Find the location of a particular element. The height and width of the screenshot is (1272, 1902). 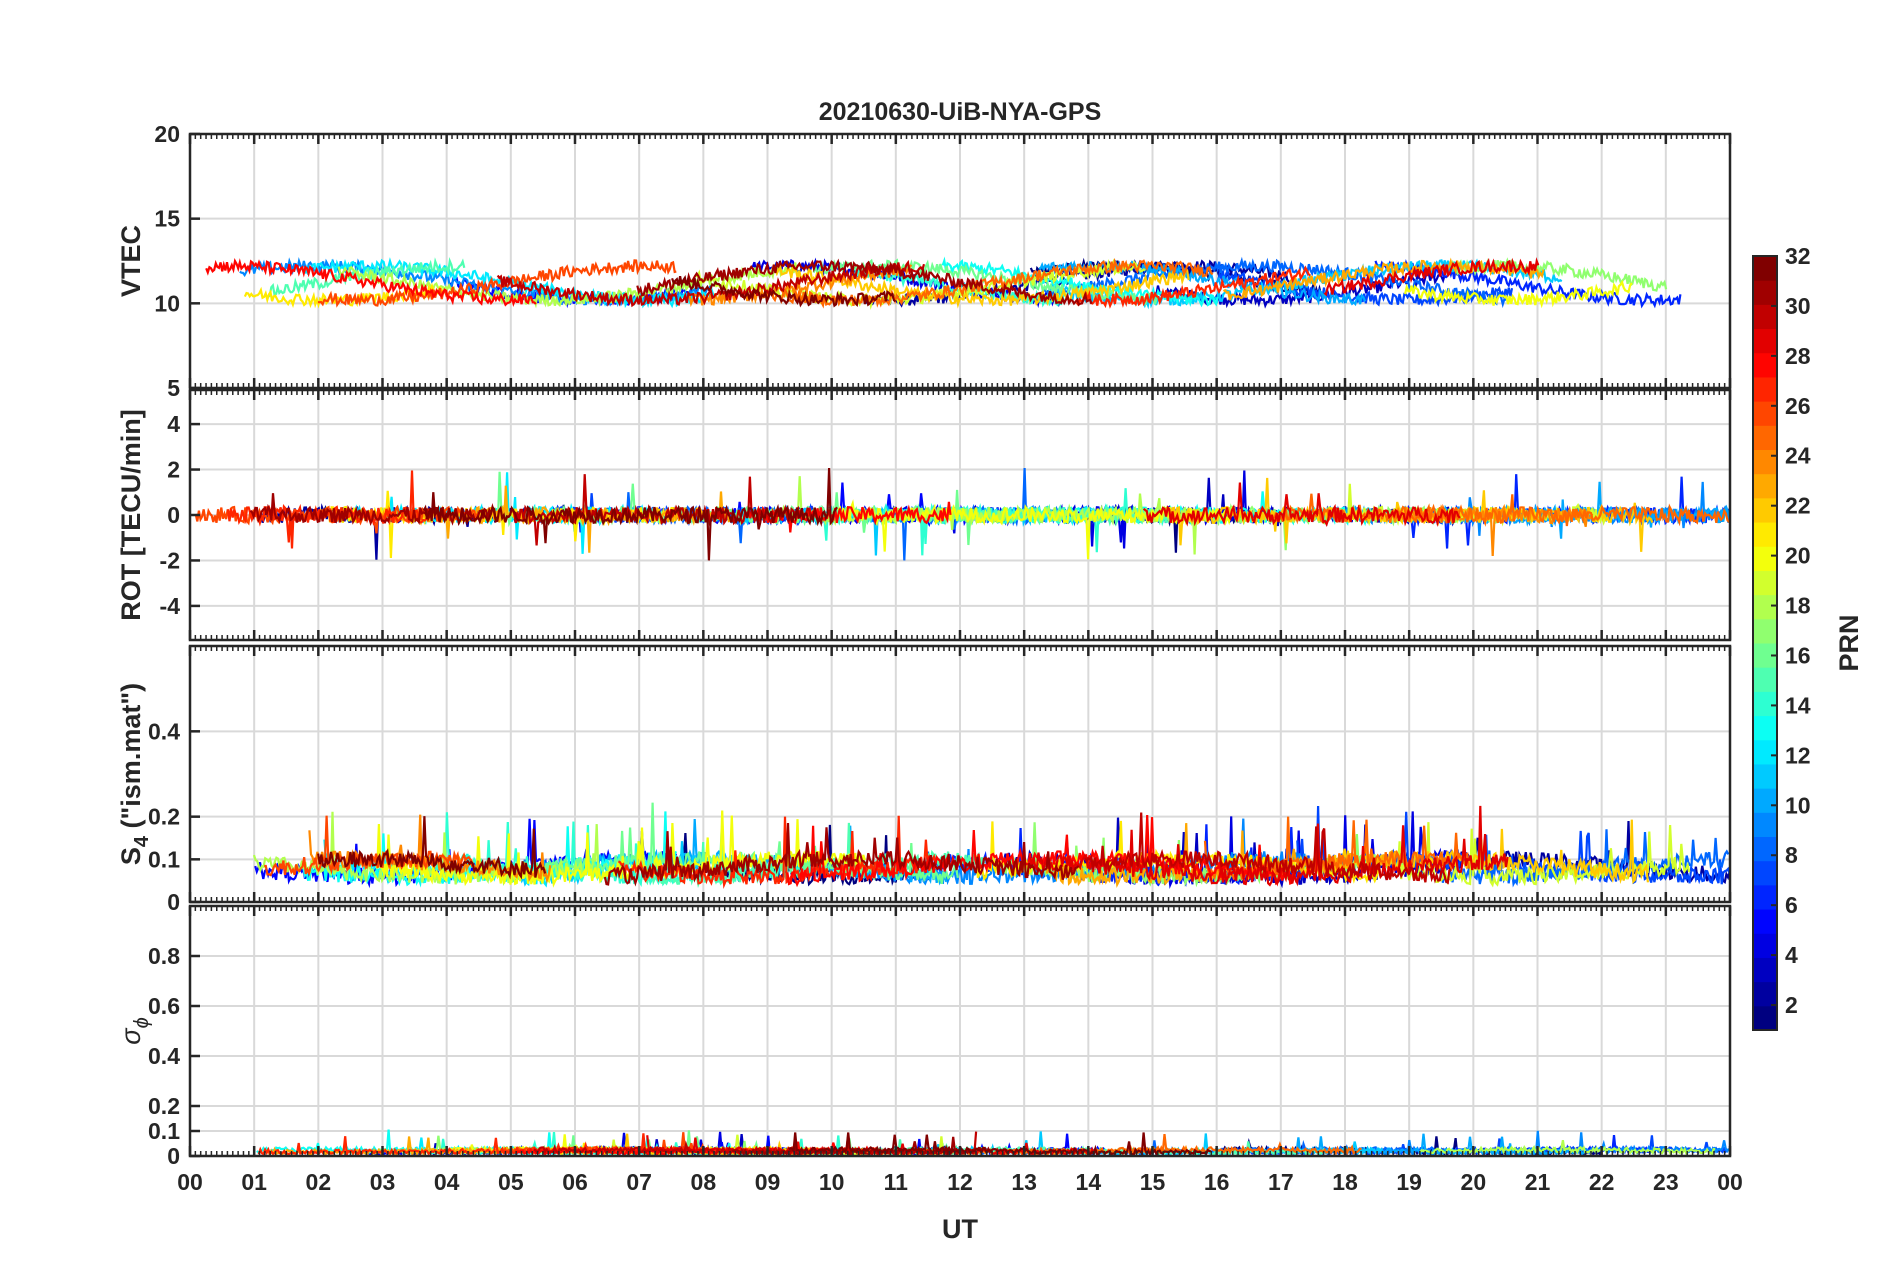

colorbar-tick-label: 6 is located at coordinates (1791, 905).